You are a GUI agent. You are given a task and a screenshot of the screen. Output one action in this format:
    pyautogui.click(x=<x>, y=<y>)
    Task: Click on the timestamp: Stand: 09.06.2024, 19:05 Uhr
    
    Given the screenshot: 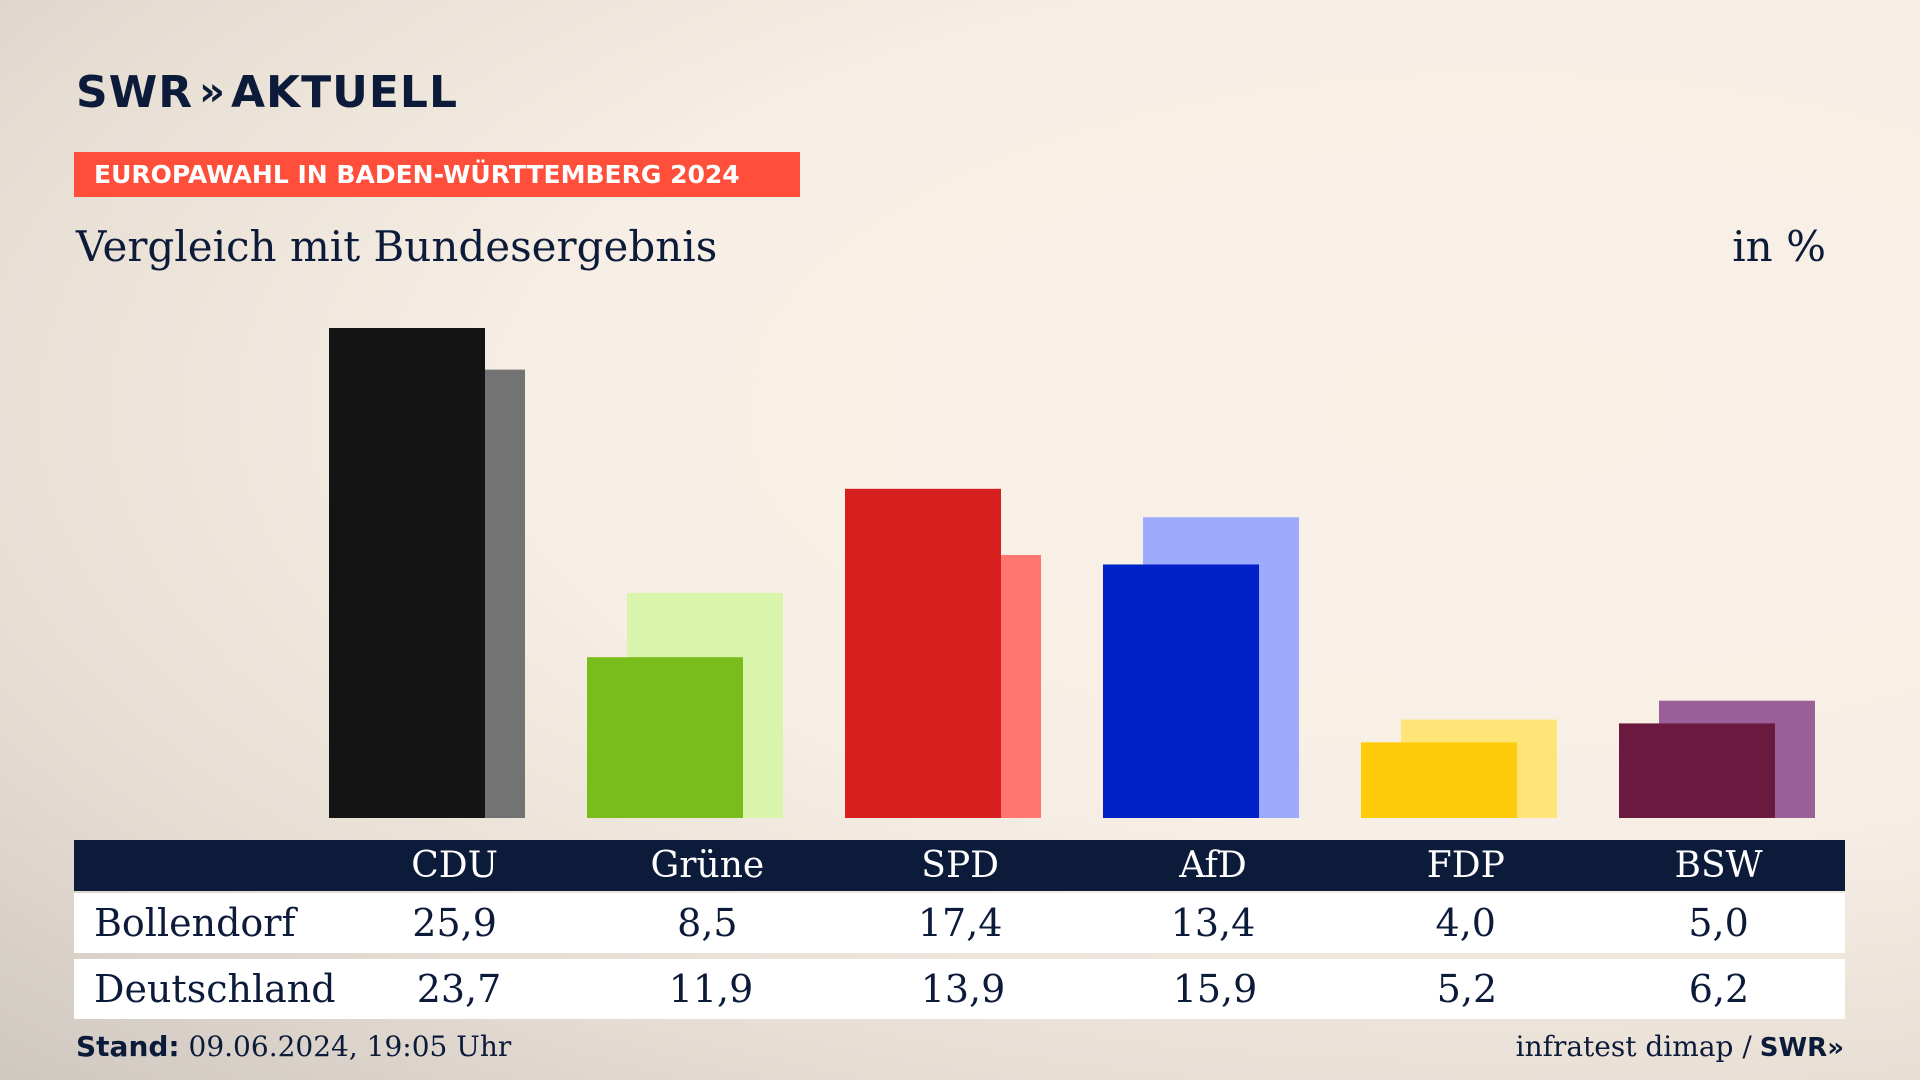 What is the action you would take?
    pyautogui.click(x=293, y=1046)
    